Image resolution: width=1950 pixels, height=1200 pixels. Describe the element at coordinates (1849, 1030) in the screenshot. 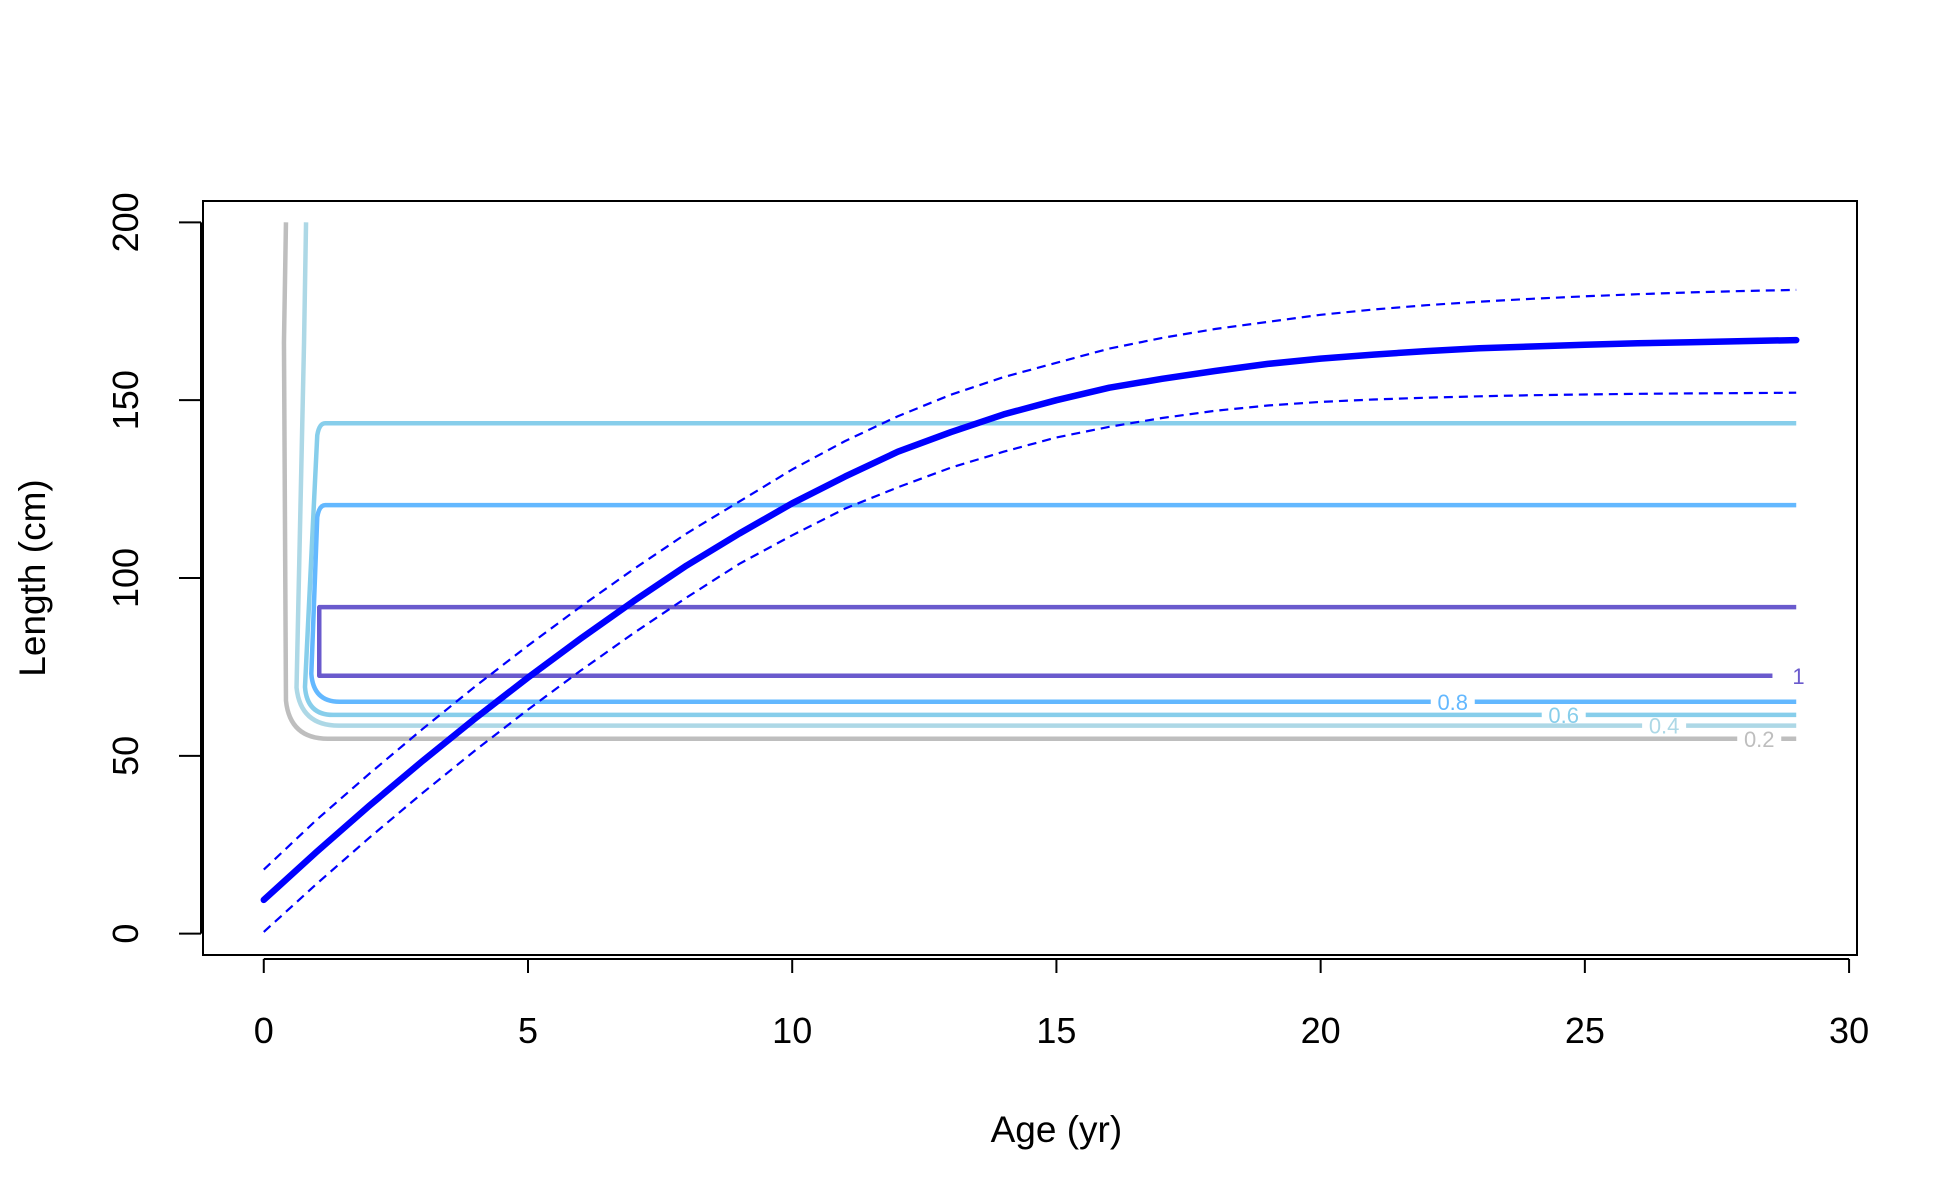

I see `x-tick-label: 30` at that location.